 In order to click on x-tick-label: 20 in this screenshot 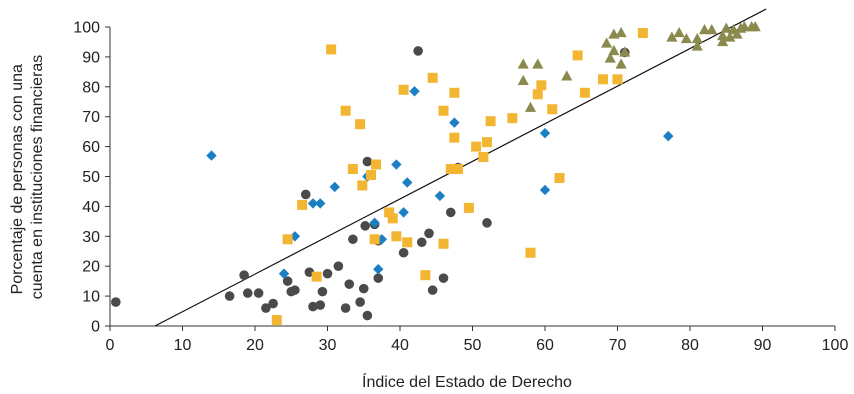, I will do `click(255, 345)`.